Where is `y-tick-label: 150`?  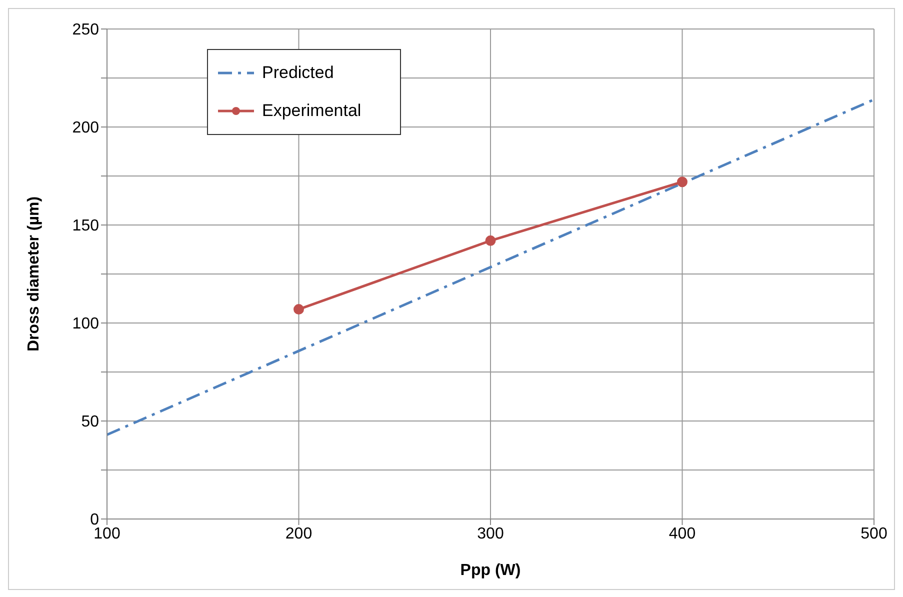
y-tick-label: 150 is located at coordinates (86, 226).